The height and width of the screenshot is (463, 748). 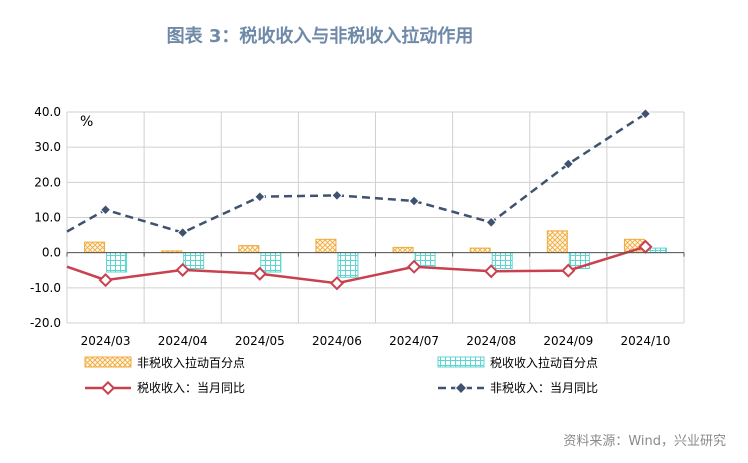 What do you see at coordinates (47, 182) in the screenshot?
I see `y-tick-label: 20.0` at bounding box center [47, 182].